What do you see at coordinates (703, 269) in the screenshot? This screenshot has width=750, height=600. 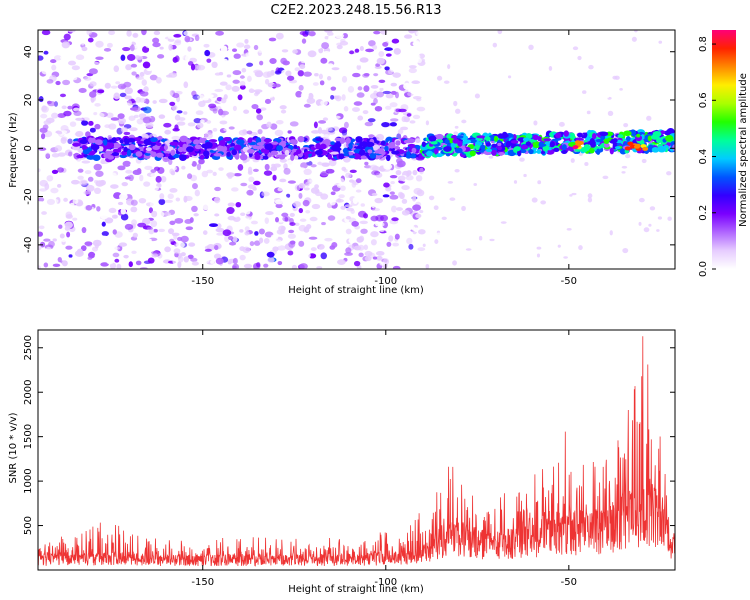 I see `colorbar-tick-label: 0.0` at bounding box center [703, 269].